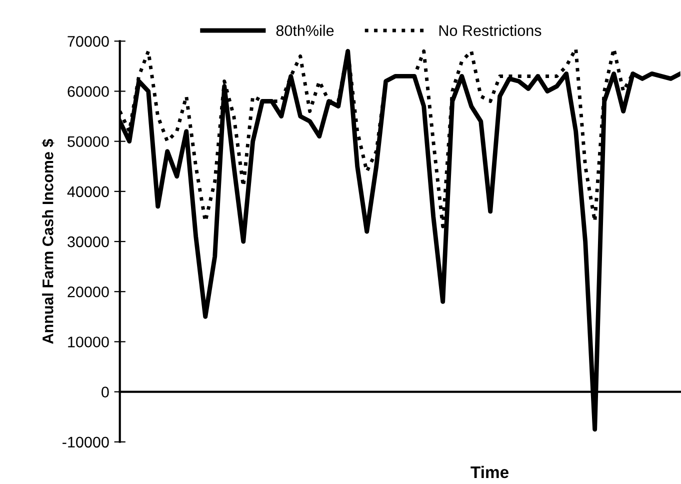 The image size is (681, 484). Describe the element at coordinates (305, 30) in the screenshot. I see `legend-label: 80th%ile` at that location.